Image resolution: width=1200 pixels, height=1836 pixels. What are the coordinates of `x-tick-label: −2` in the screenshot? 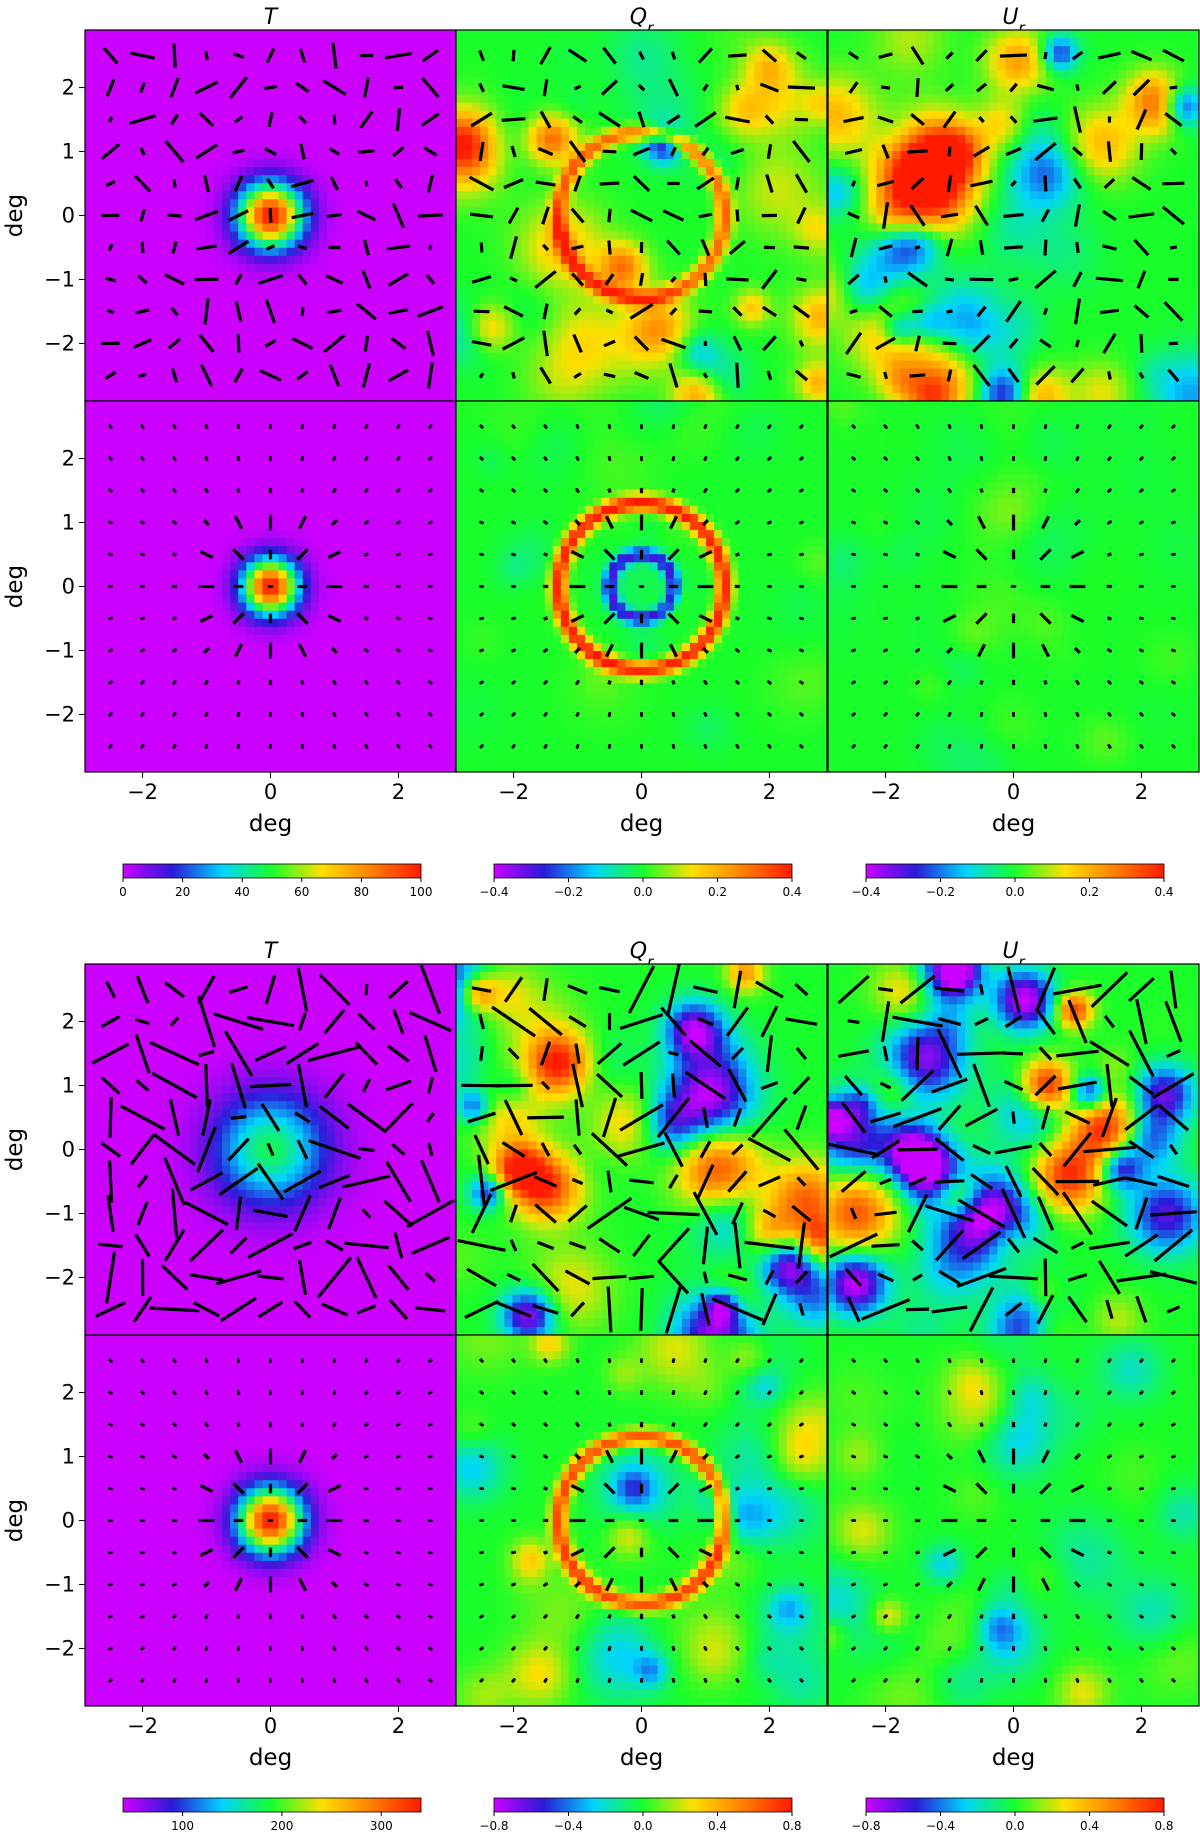 It's located at (513, 792).